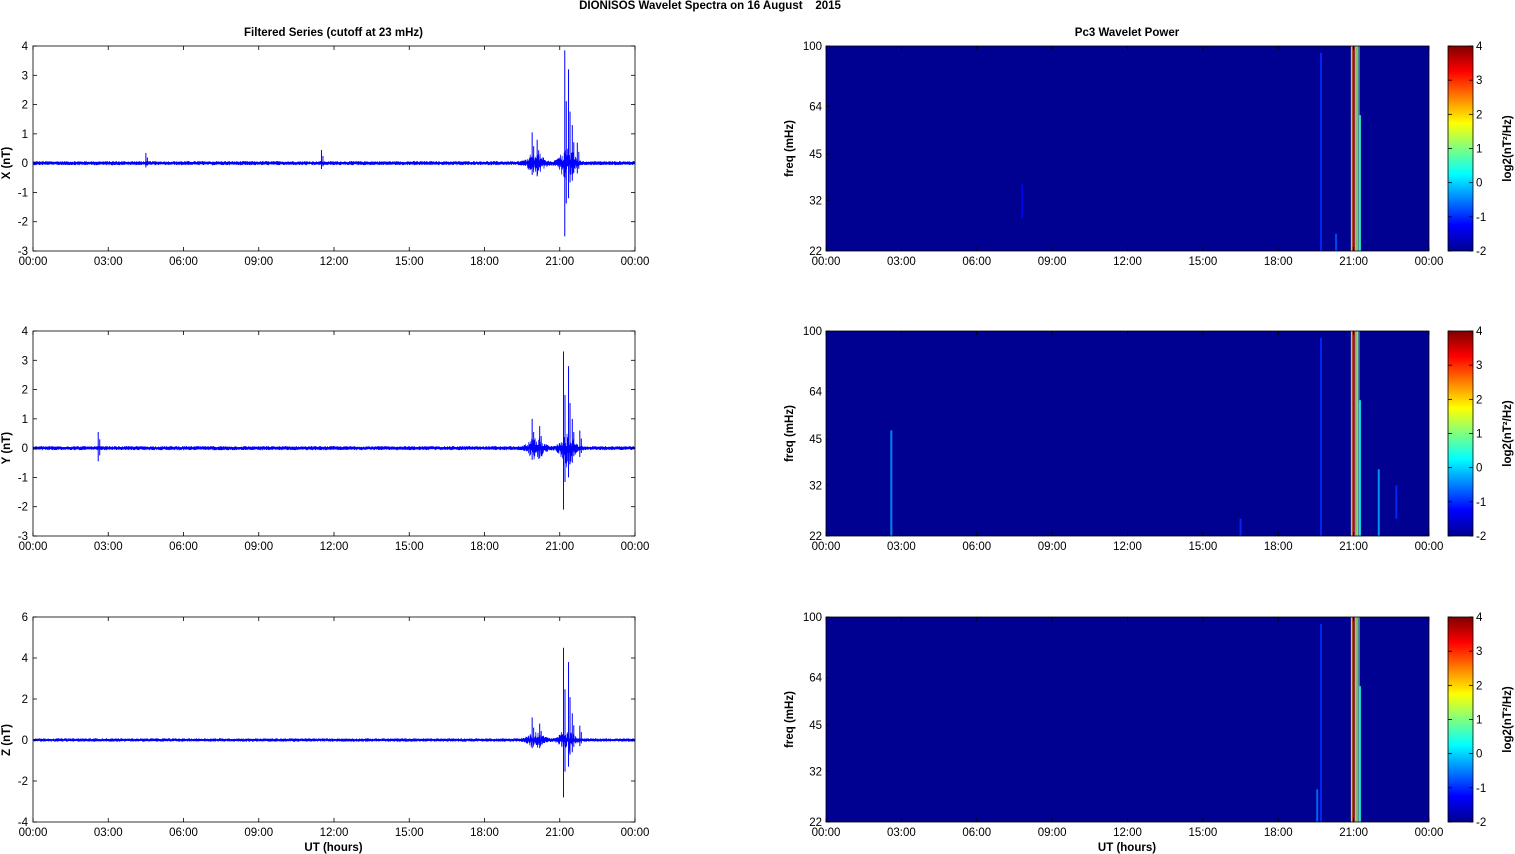 This screenshot has height=854, width=1515. I want to click on y-tick-label: 1, so click(25, 420).